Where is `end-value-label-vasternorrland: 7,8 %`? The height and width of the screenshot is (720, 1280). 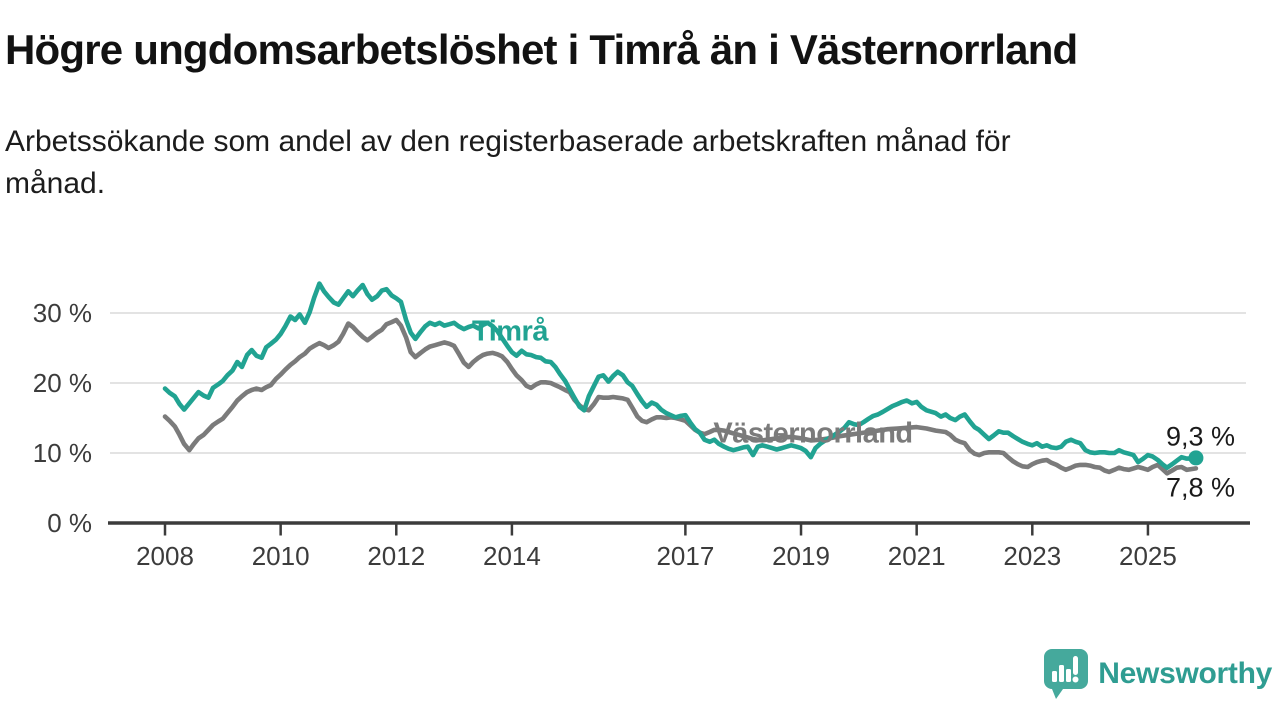 end-value-label-vasternorrland: 7,8 % is located at coordinates (1201, 487).